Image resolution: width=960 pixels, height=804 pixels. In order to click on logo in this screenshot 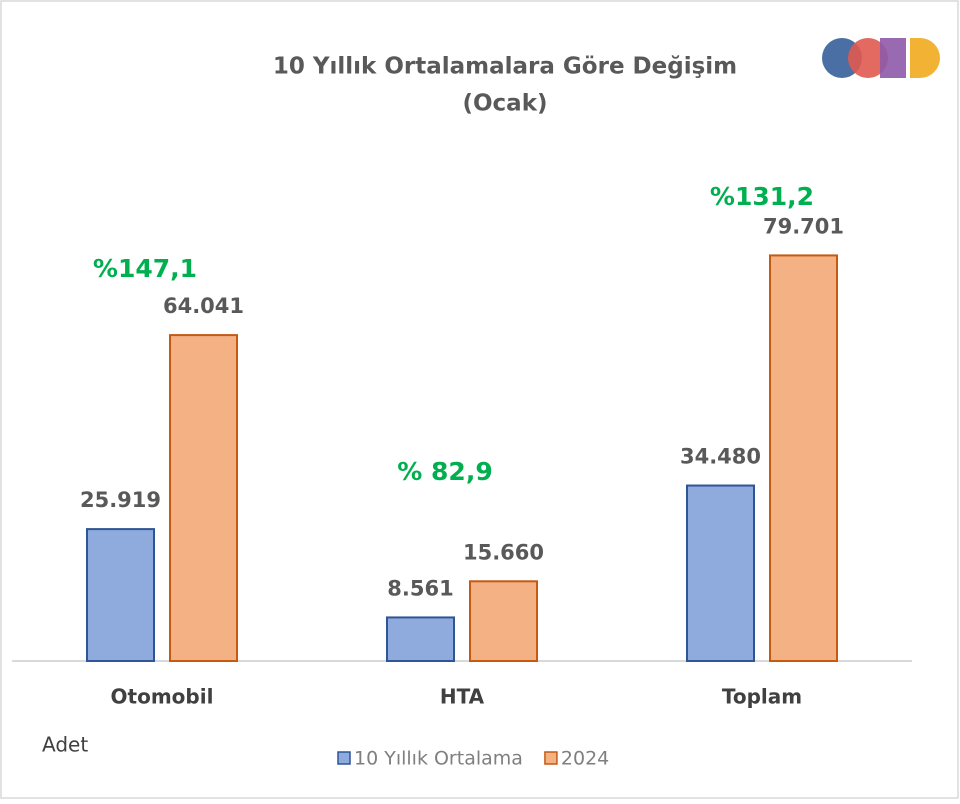, I will do `click(881, 58)`.